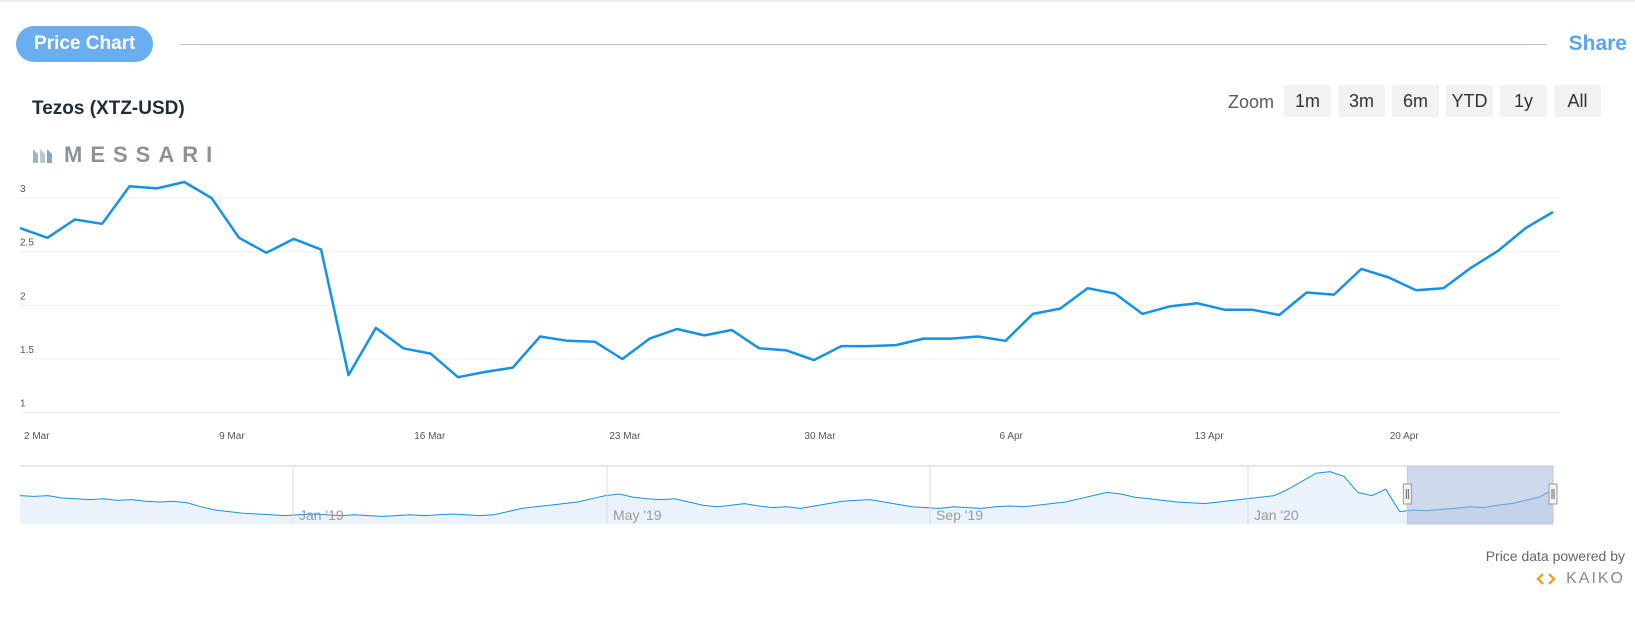 The image size is (1635, 632). What do you see at coordinates (27, 243) in the screenshot?
I see `y-tick-label: 2.5` at bounding box center [27, 243].